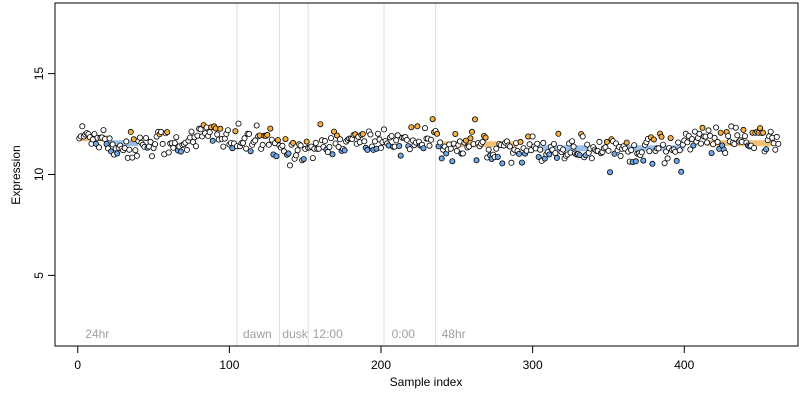 This screenshot has width=800, height=400. Describe the element at coordinates (454, 334) in the screenshot. I see `section-label: 48hr` at that location.